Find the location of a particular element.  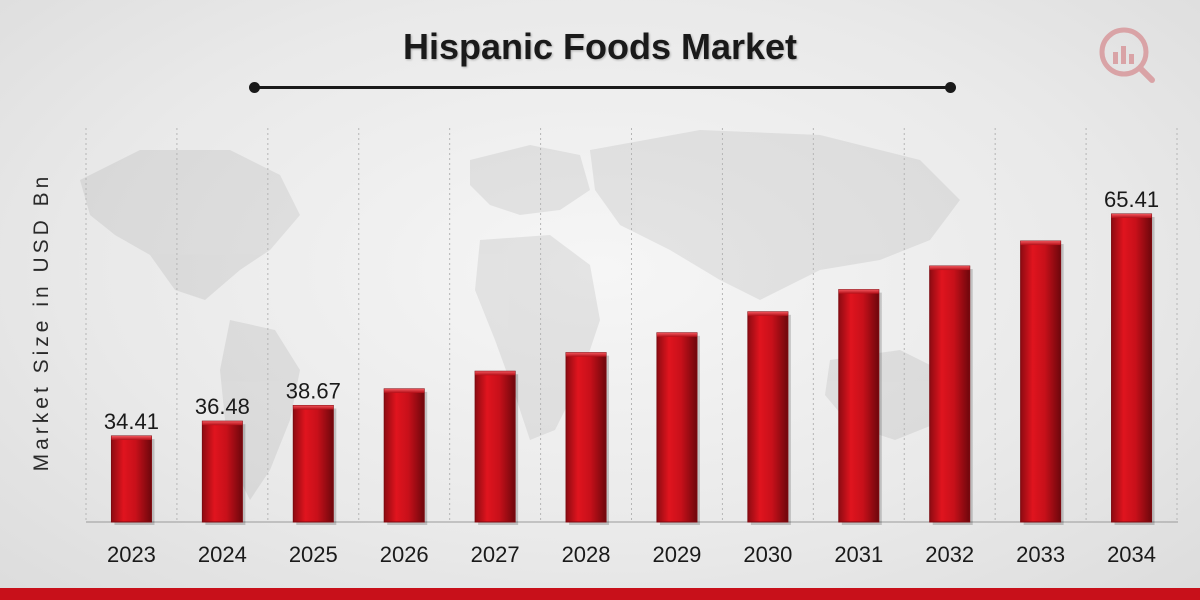

x-tick-label: 2028 is located at coordinates (586, 554).